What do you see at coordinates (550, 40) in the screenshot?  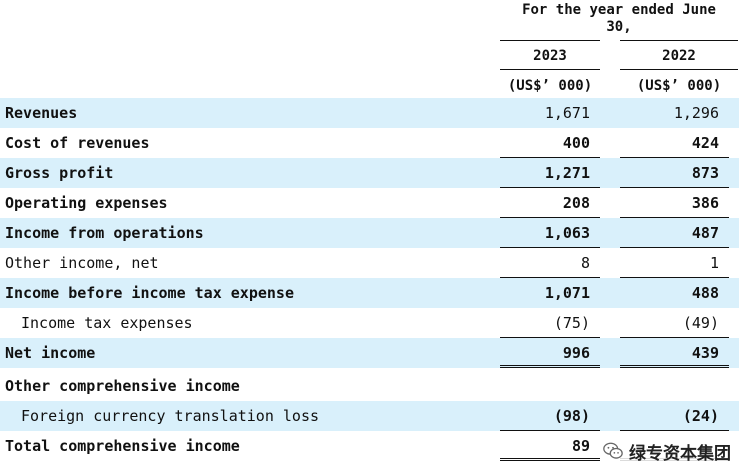 I see `header-divider-2023` at bounding box center [550, 40].